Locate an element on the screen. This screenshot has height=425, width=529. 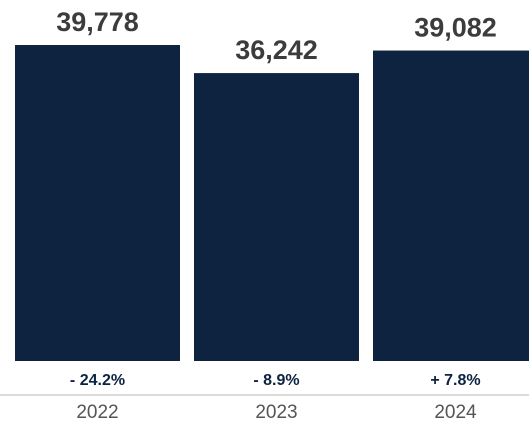
value-label-2023: 36,242 is located at coordinates (276, 50).